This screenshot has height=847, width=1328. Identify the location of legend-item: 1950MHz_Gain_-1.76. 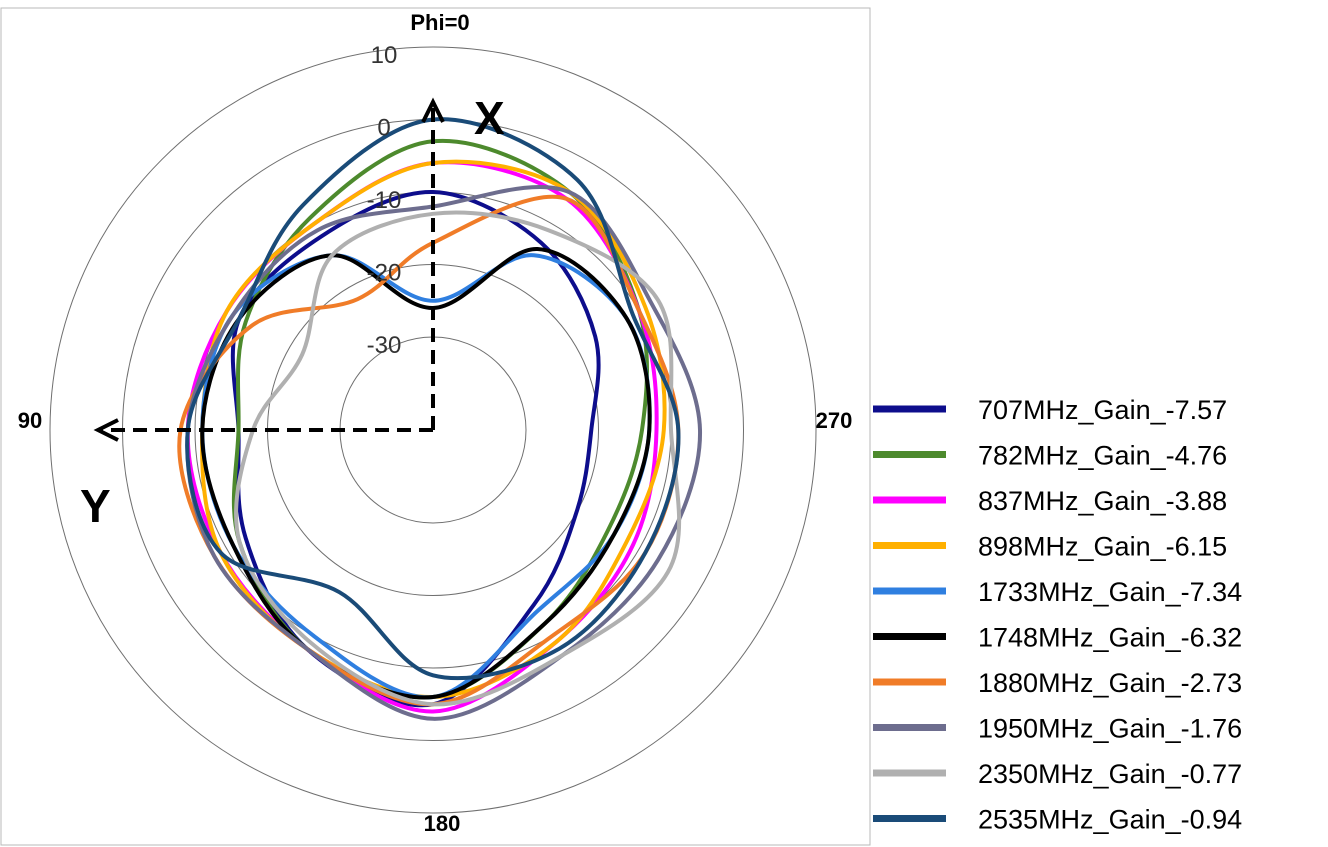
(1057, 729).